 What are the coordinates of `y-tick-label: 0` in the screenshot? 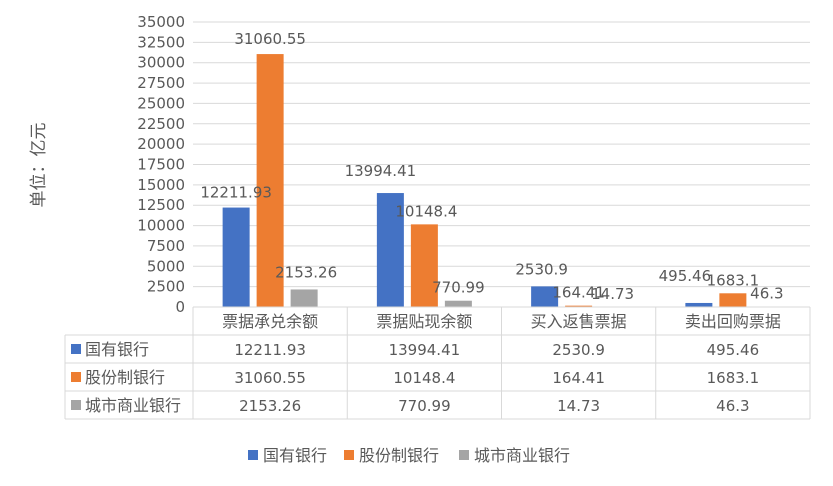 It's located at (180, 307).